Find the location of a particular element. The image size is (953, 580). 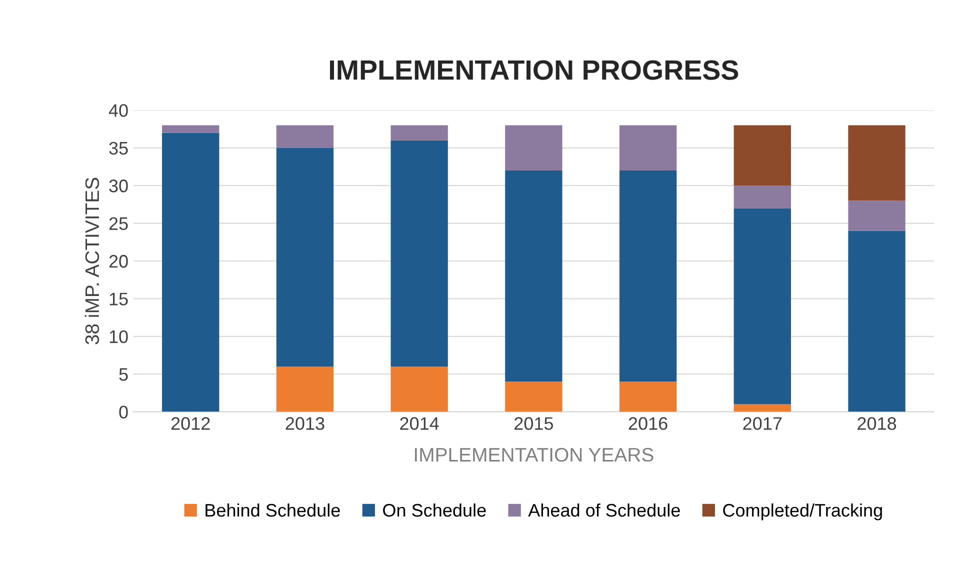

legend-label: On Schedule is located at coordinates (434, 510).